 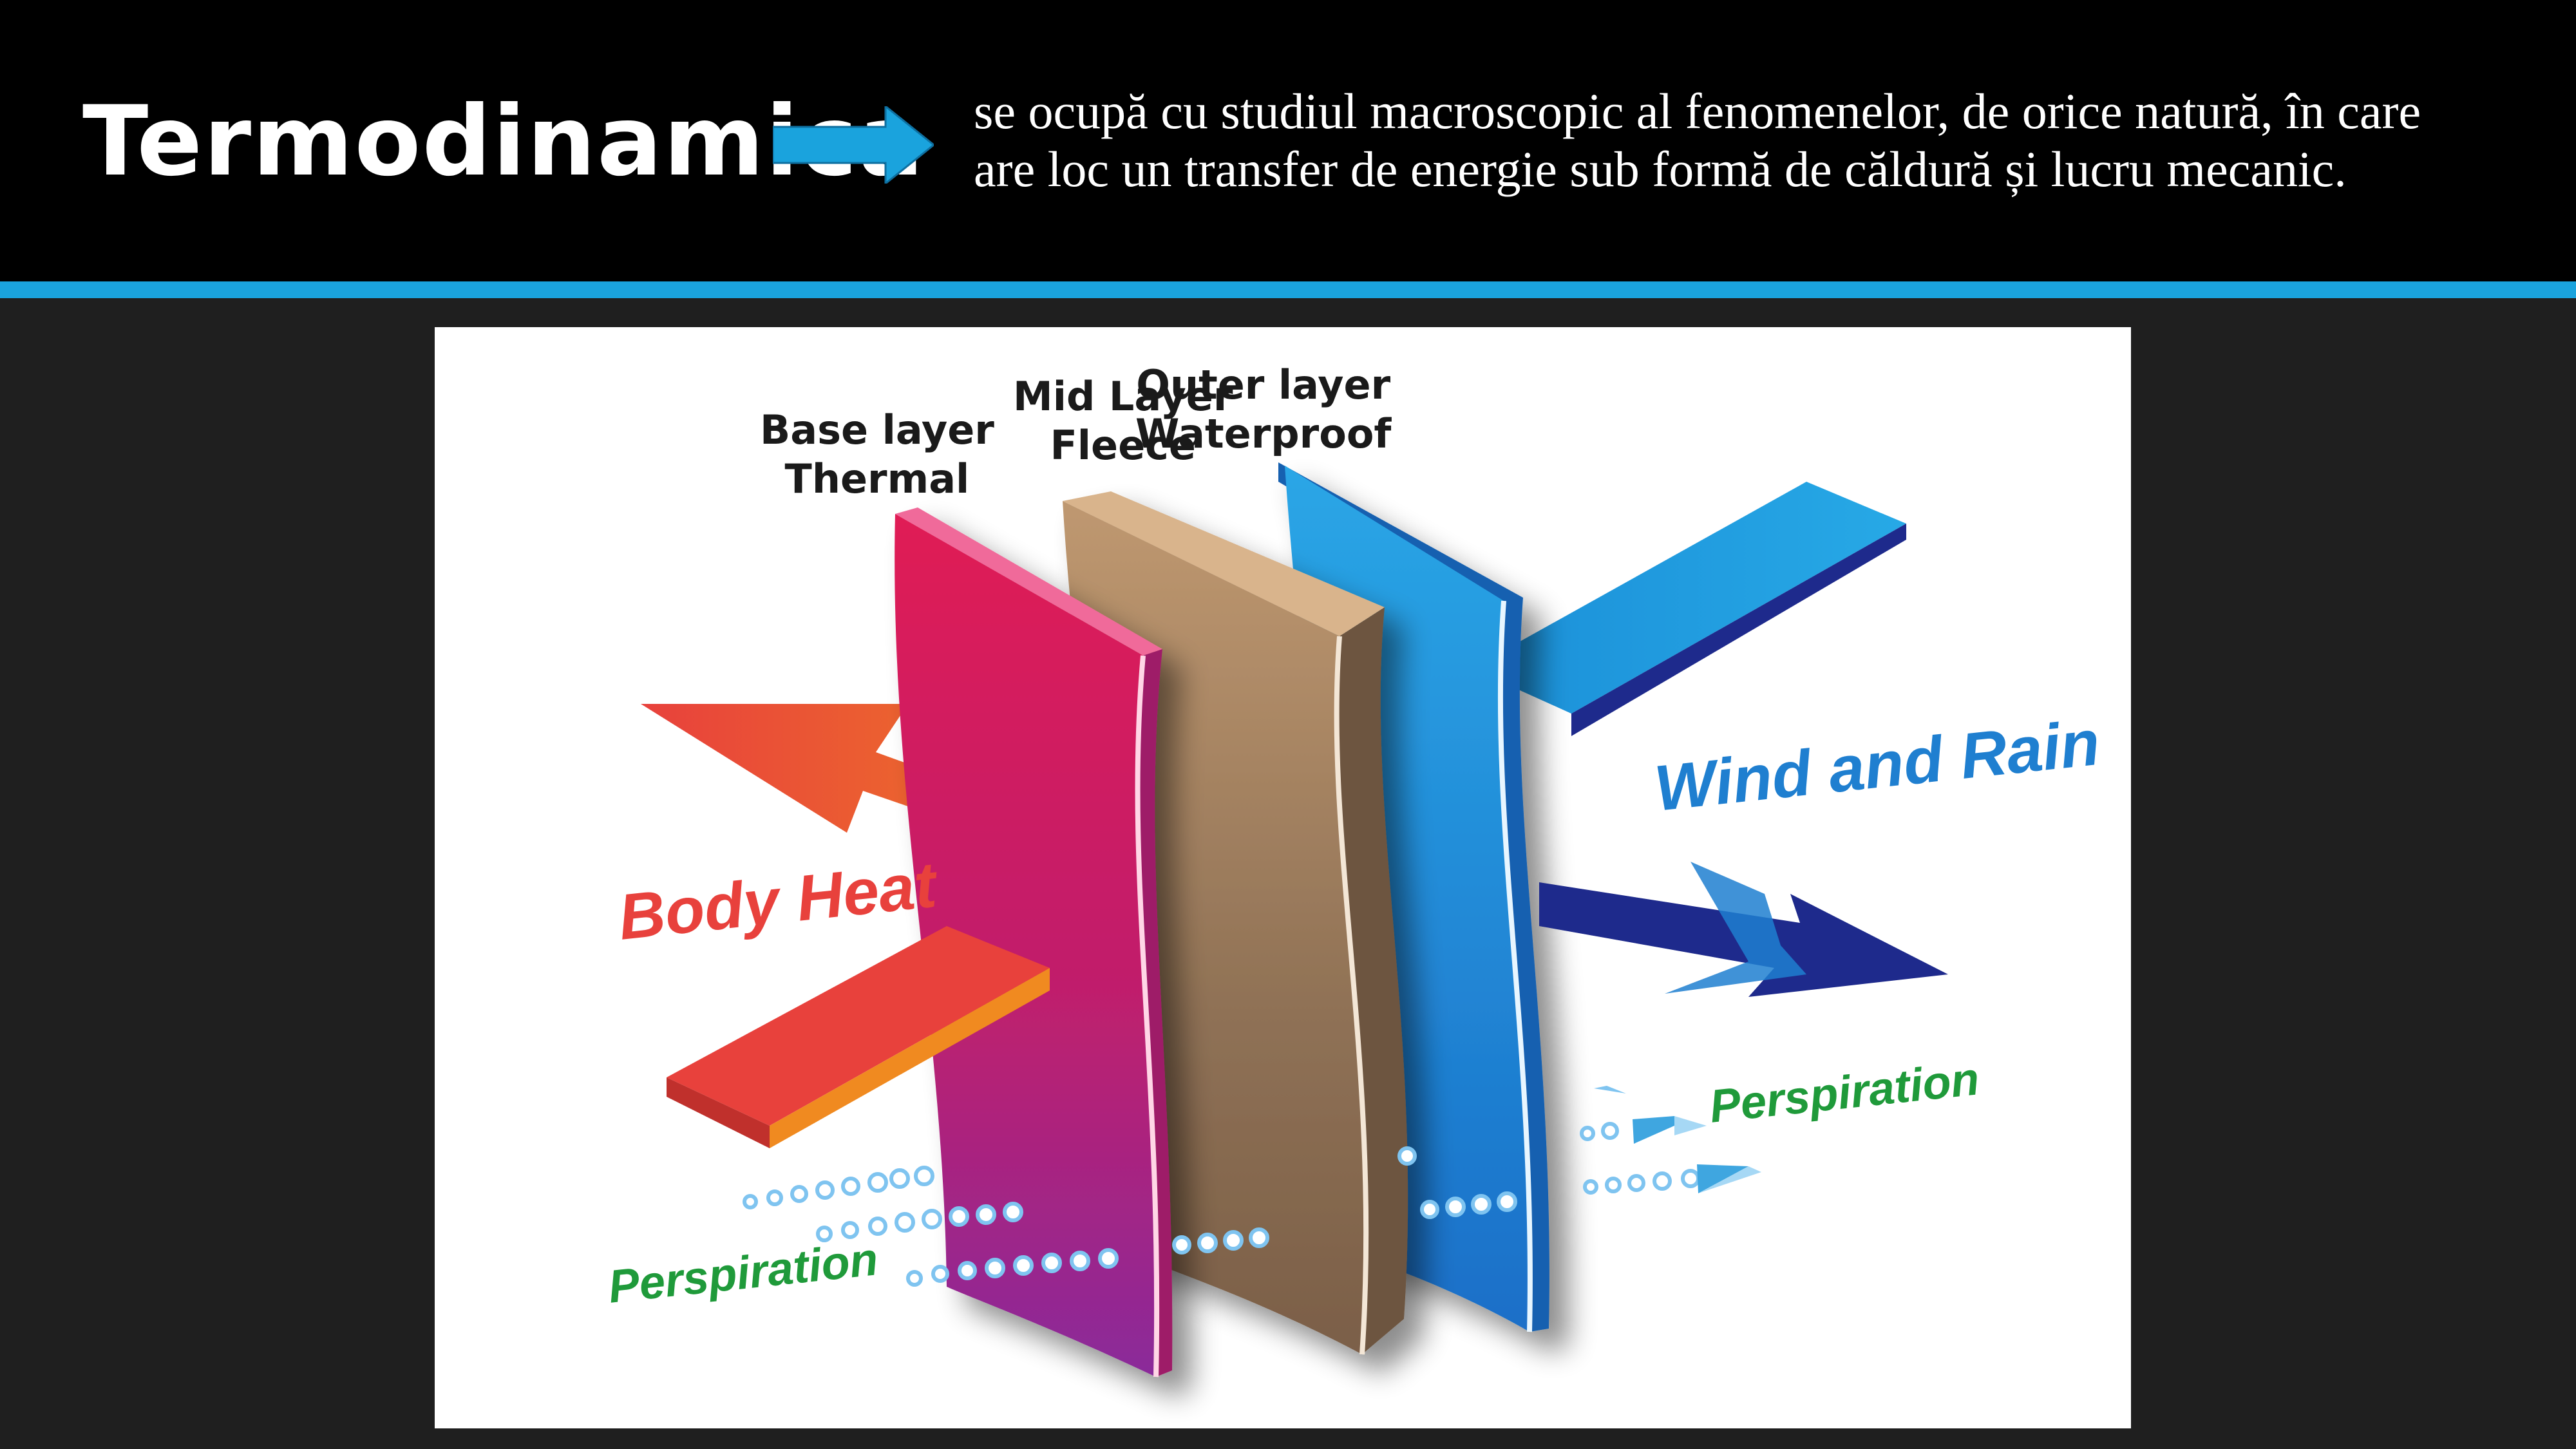 I want to click on base-layer-label: Base layer Thermal, so click(x=877, y=455).